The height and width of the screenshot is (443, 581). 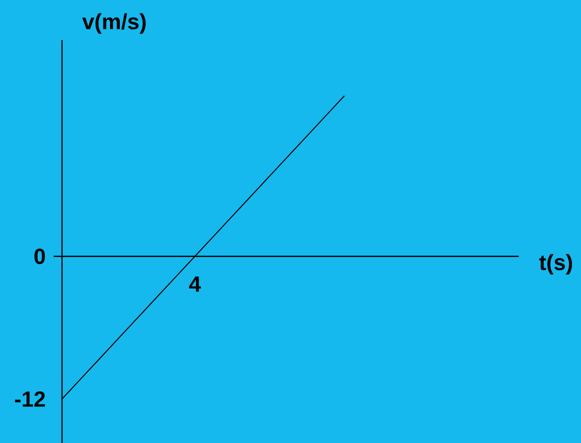 I want to click on x-tick-label: 4, so click(x=195, y=284).